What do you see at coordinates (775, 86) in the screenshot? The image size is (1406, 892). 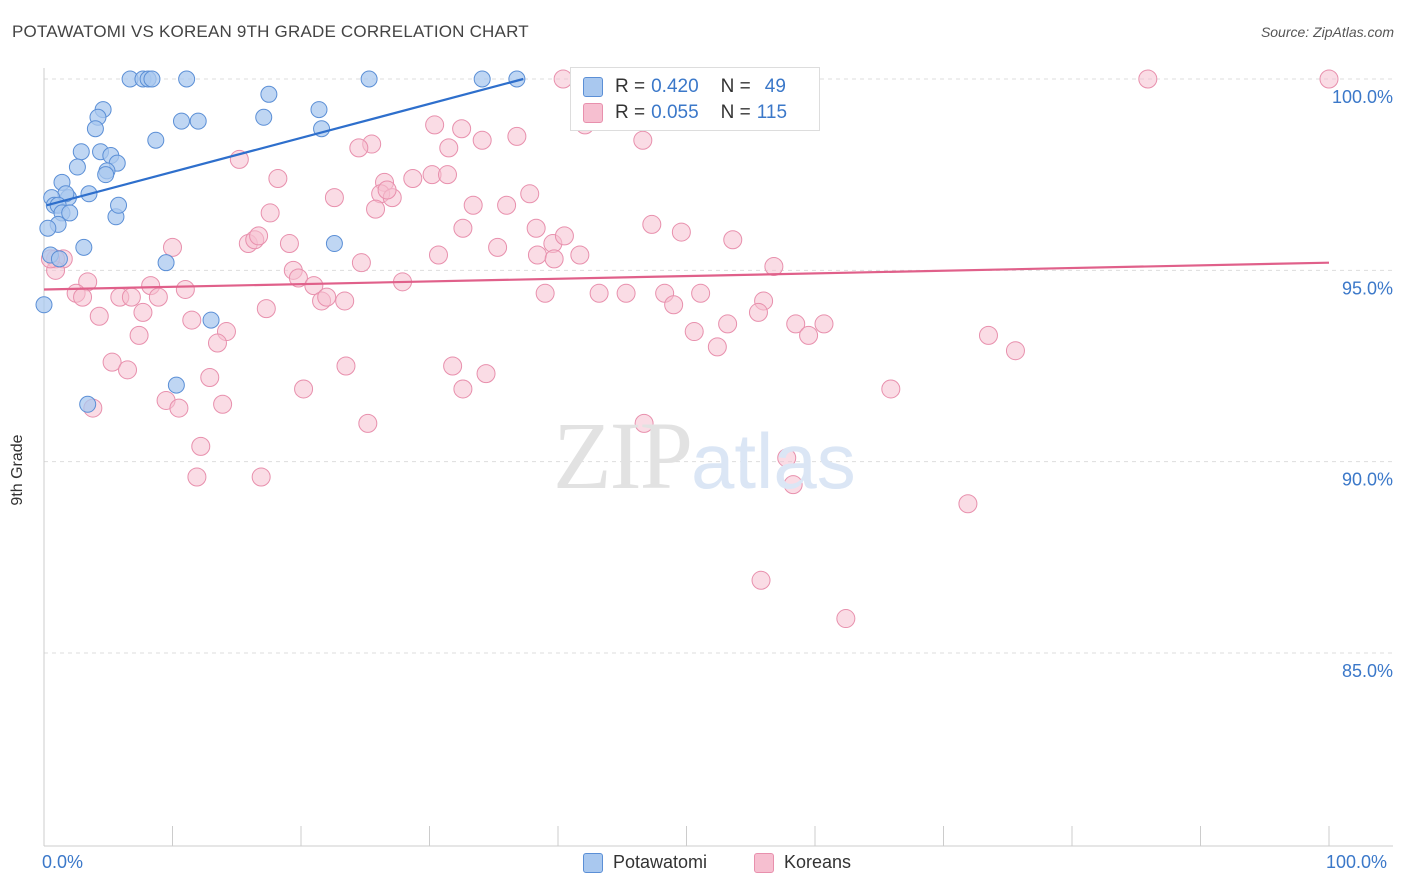 I see `potawatomi-n-value: 49` at bounding box center [775, 86].